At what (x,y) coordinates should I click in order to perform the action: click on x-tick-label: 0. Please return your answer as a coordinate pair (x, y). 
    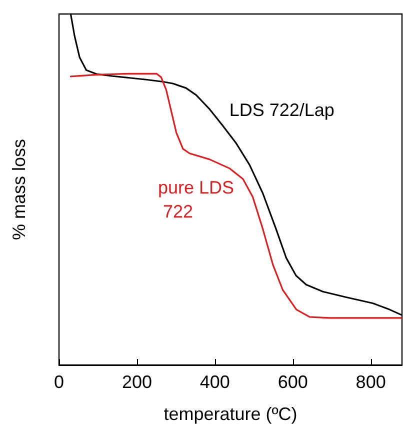
    Looking at the image, I should click on (59, 382).